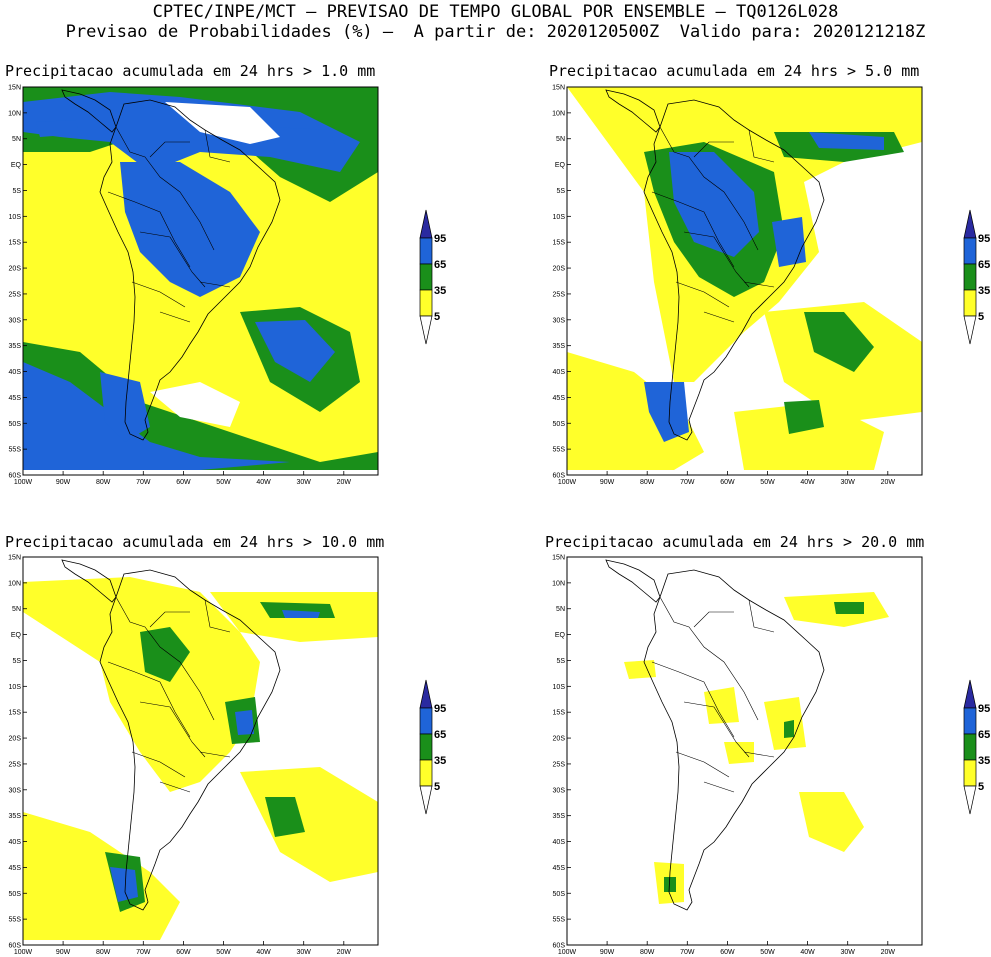 Image resolution: width=991 pixels, height=957 pixels. I want to click on lat-label: 25S, so click(559, 294).